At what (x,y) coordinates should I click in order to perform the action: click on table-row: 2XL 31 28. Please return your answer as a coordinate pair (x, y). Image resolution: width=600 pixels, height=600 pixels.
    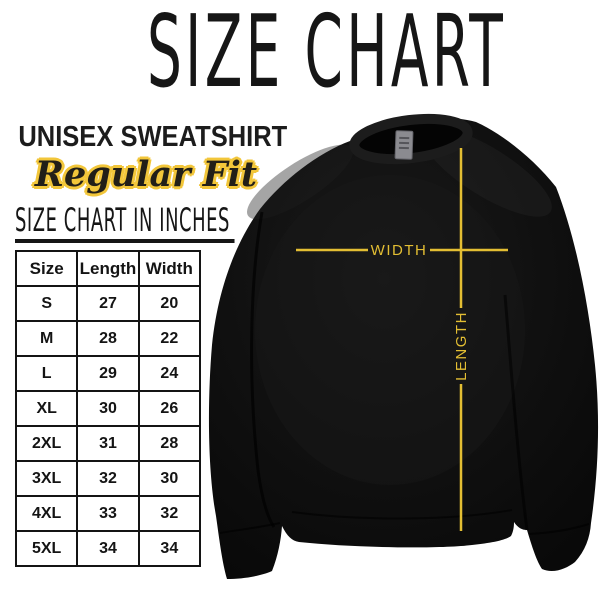
    Looking at the image, I should click on (108, 443).